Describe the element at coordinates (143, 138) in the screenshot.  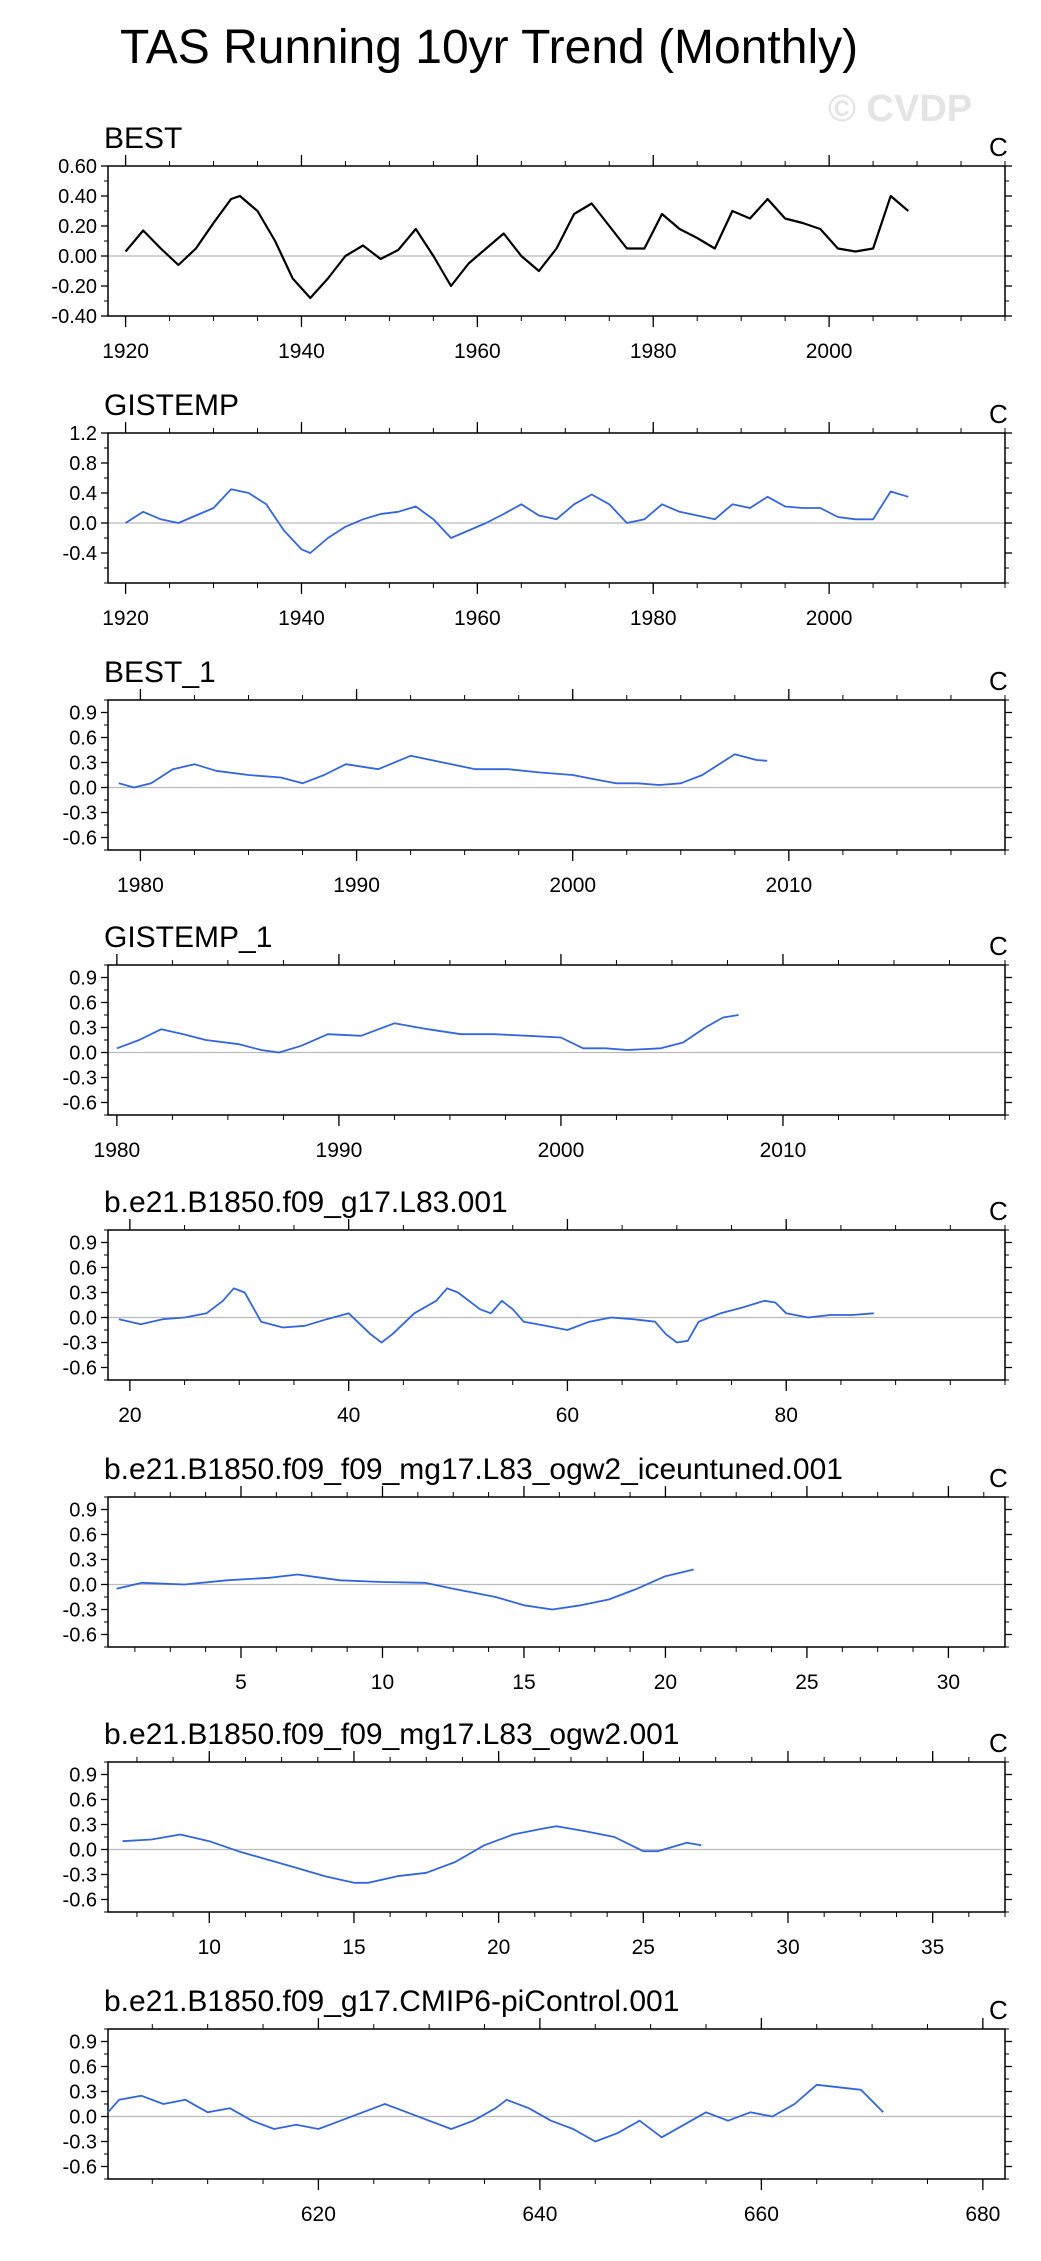
I see `chart-title: BEST` at that location.